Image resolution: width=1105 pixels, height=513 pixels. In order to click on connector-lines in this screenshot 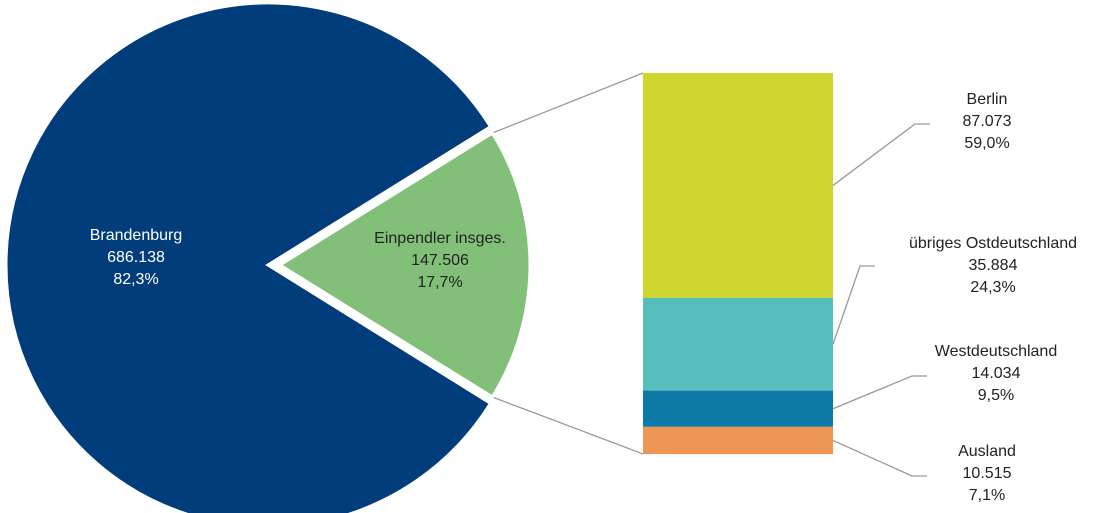, I will do `click(568, 263)`.